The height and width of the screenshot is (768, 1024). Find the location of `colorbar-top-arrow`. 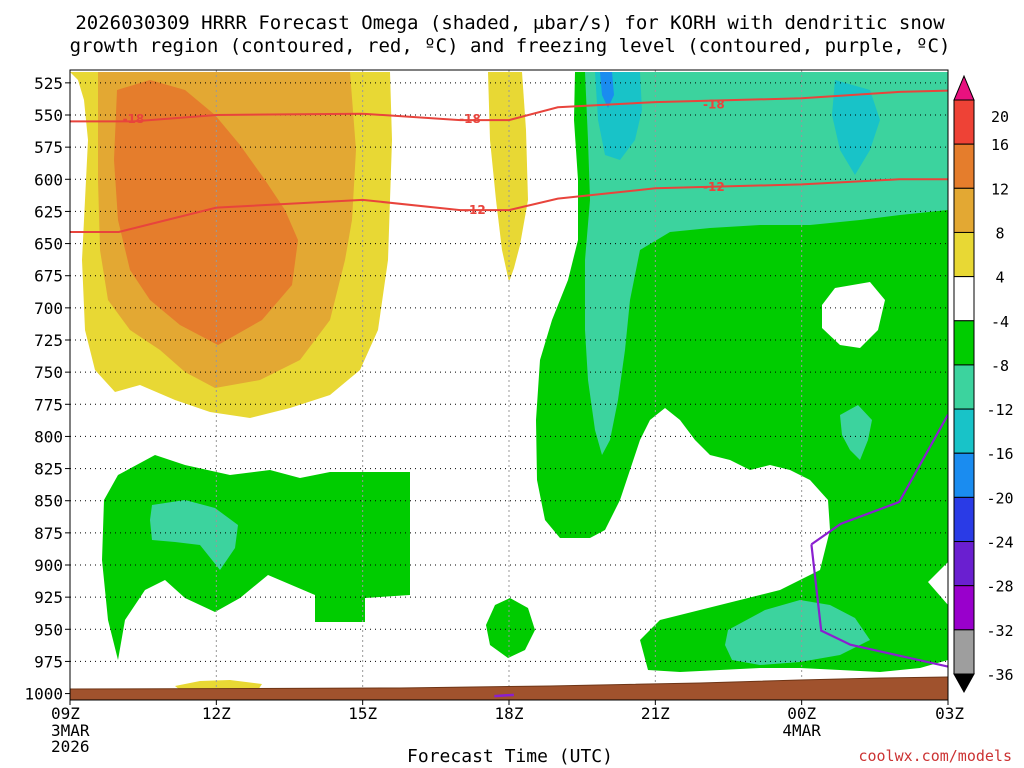

colorbar-top-arrow is located at coordinates (964, 87).